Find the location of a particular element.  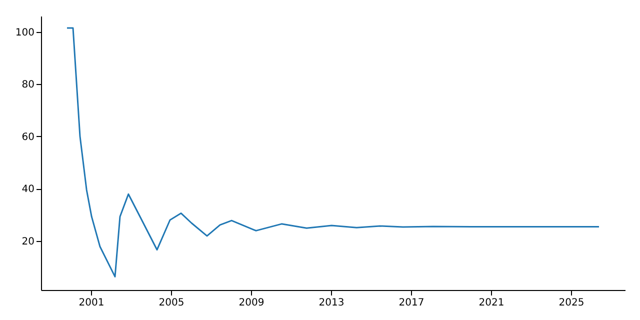

x-tick-label: 2009 is located at coordinates (251, 303).